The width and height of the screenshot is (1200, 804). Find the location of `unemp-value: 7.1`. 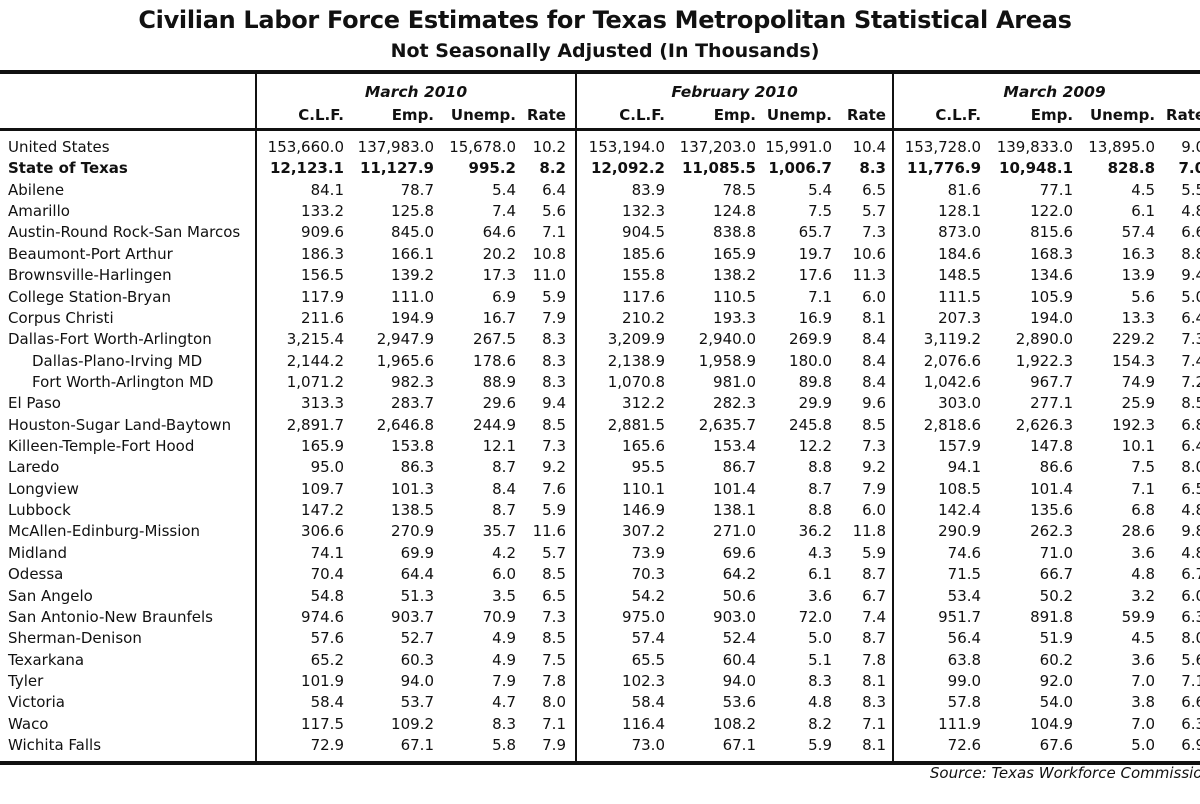

unemp-value: 7.1 is located at coordinates (1143, 488).